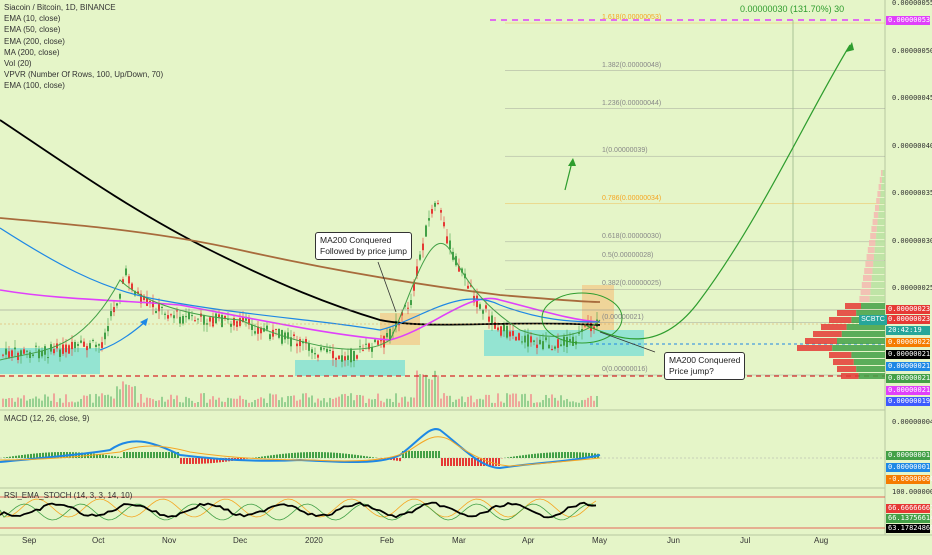  What do you see at coordinates (912, 146) in the screenshot?
I see `price-tick: 0.00000040` at bounding box center [912, 146].